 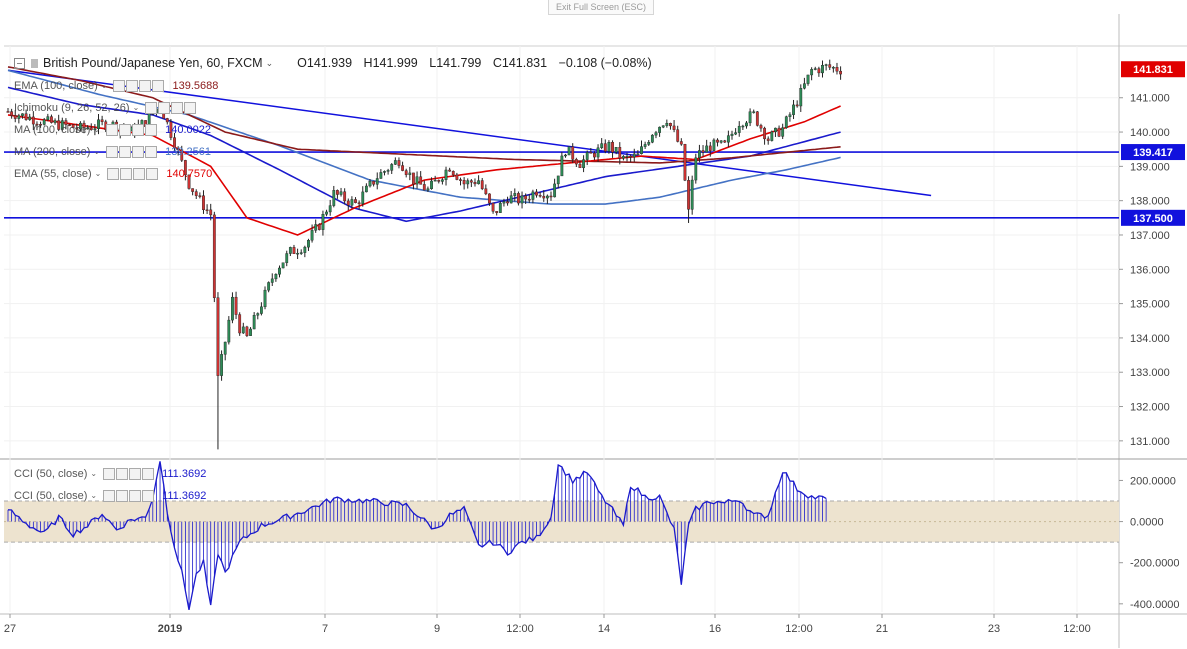 What do you see at coordinates (1150, 305) in the screenshot?
I see `y-tick-label: 135.000` at bounding box center [1150, 305].